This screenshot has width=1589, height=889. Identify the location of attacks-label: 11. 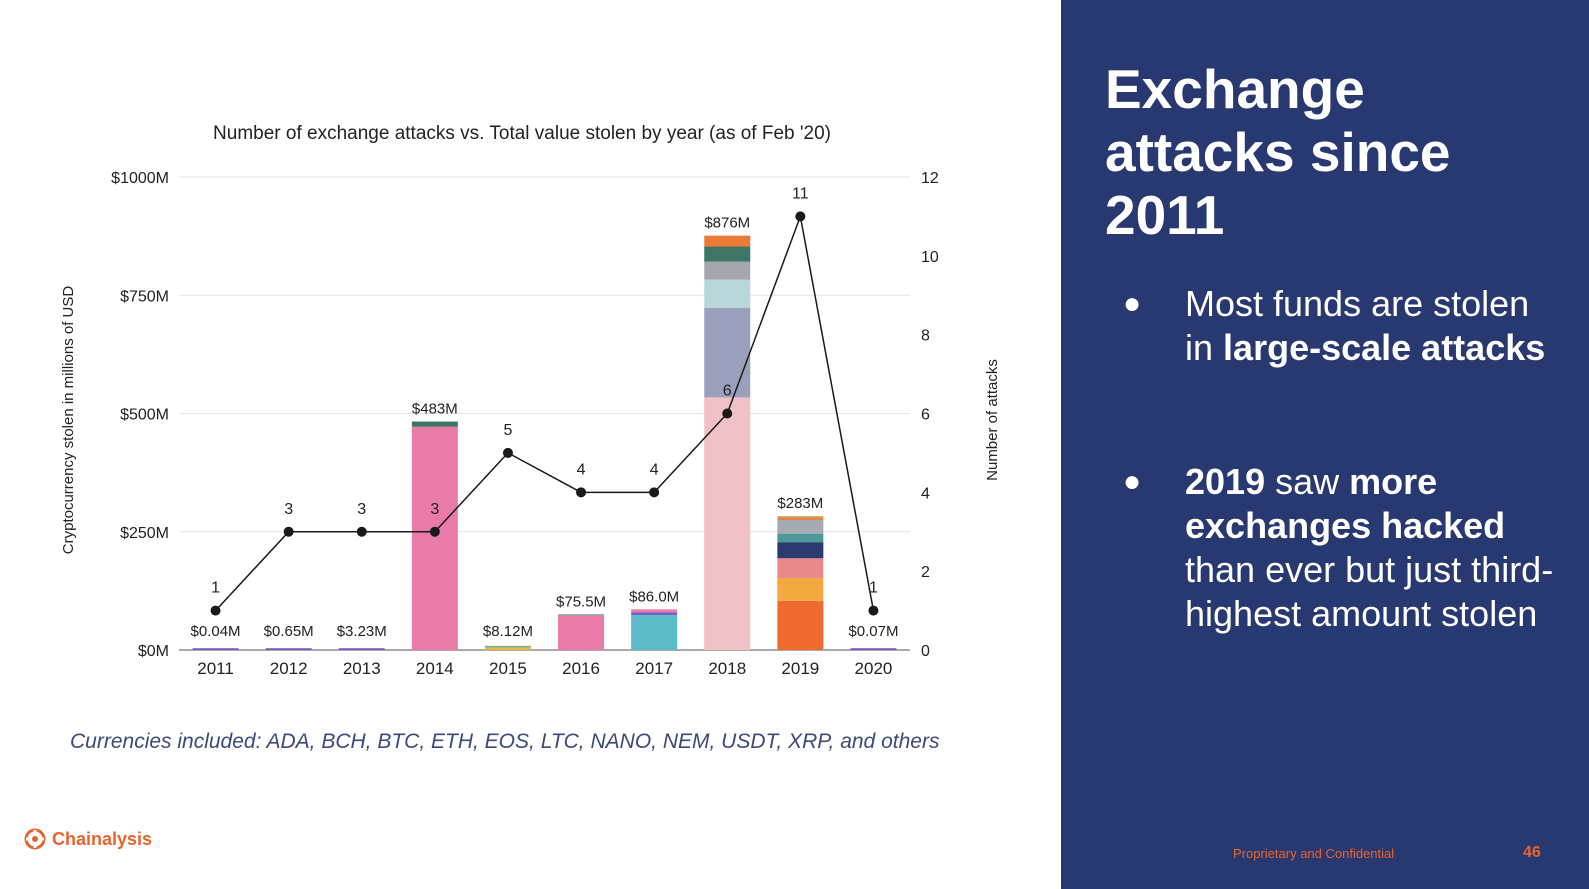
(800, 193).